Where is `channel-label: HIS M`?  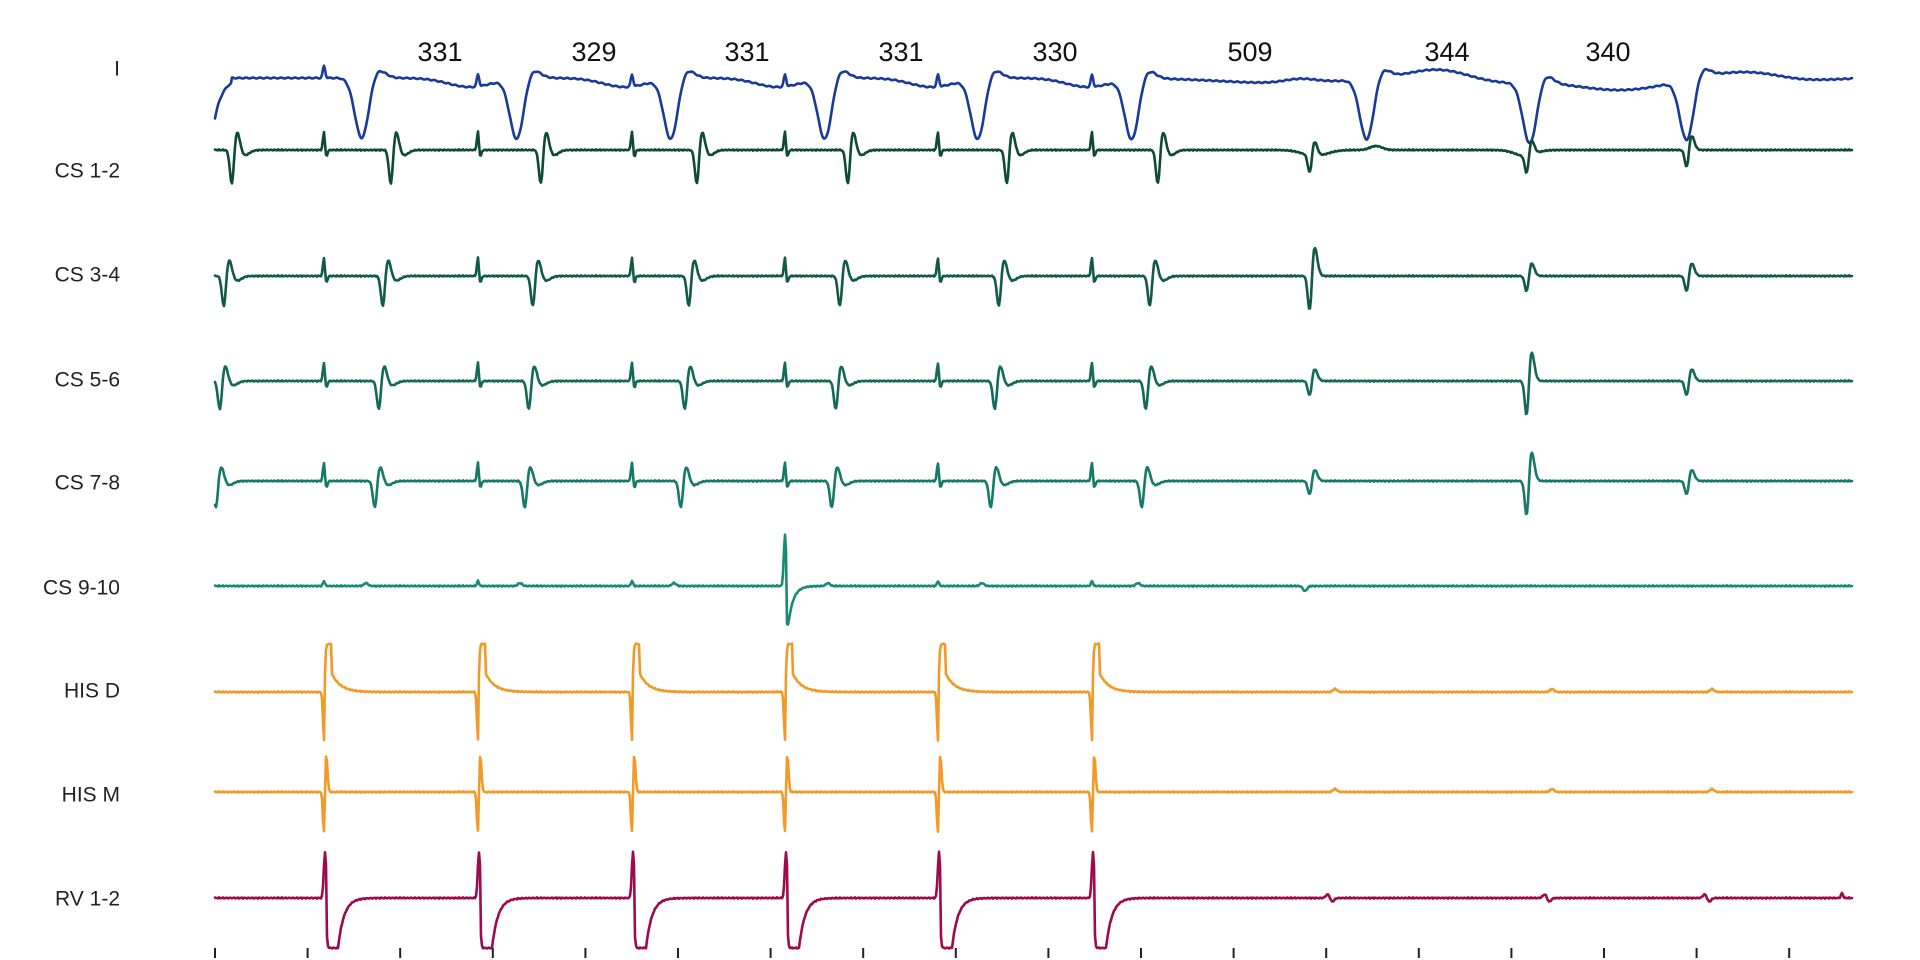 channel-label: HIS M is located at coordinates (91, 795).